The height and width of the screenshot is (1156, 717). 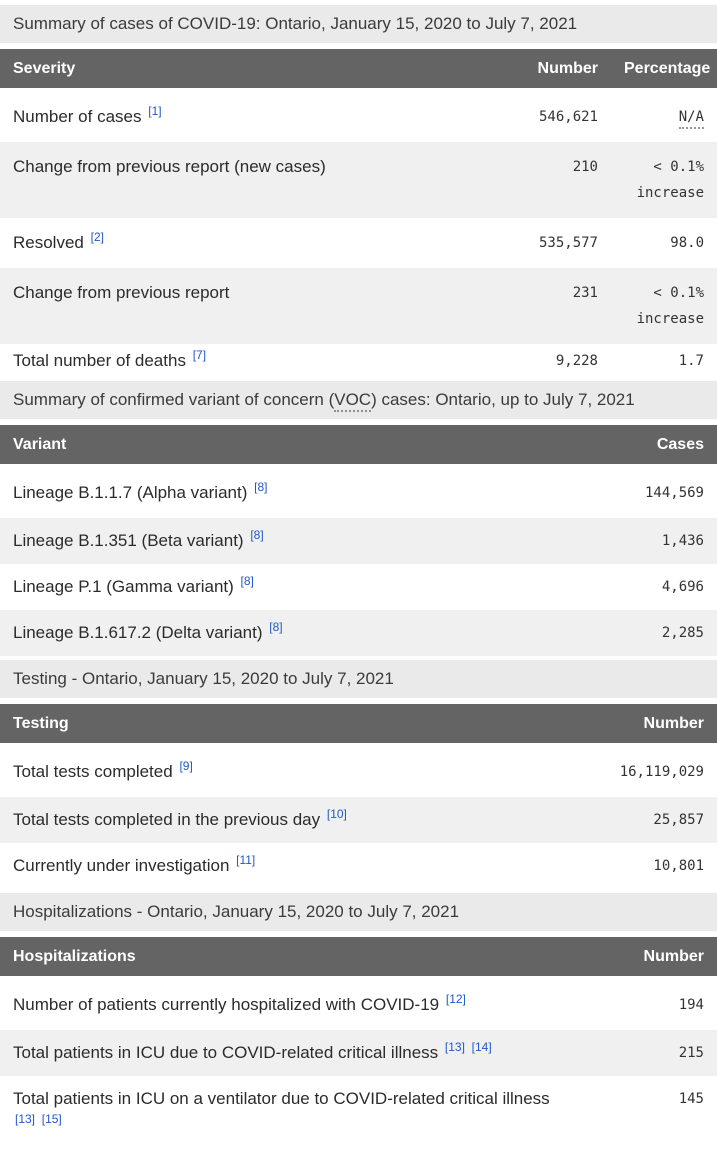 I want to click on value-cell: 144,569, so click(x=674, y=493).